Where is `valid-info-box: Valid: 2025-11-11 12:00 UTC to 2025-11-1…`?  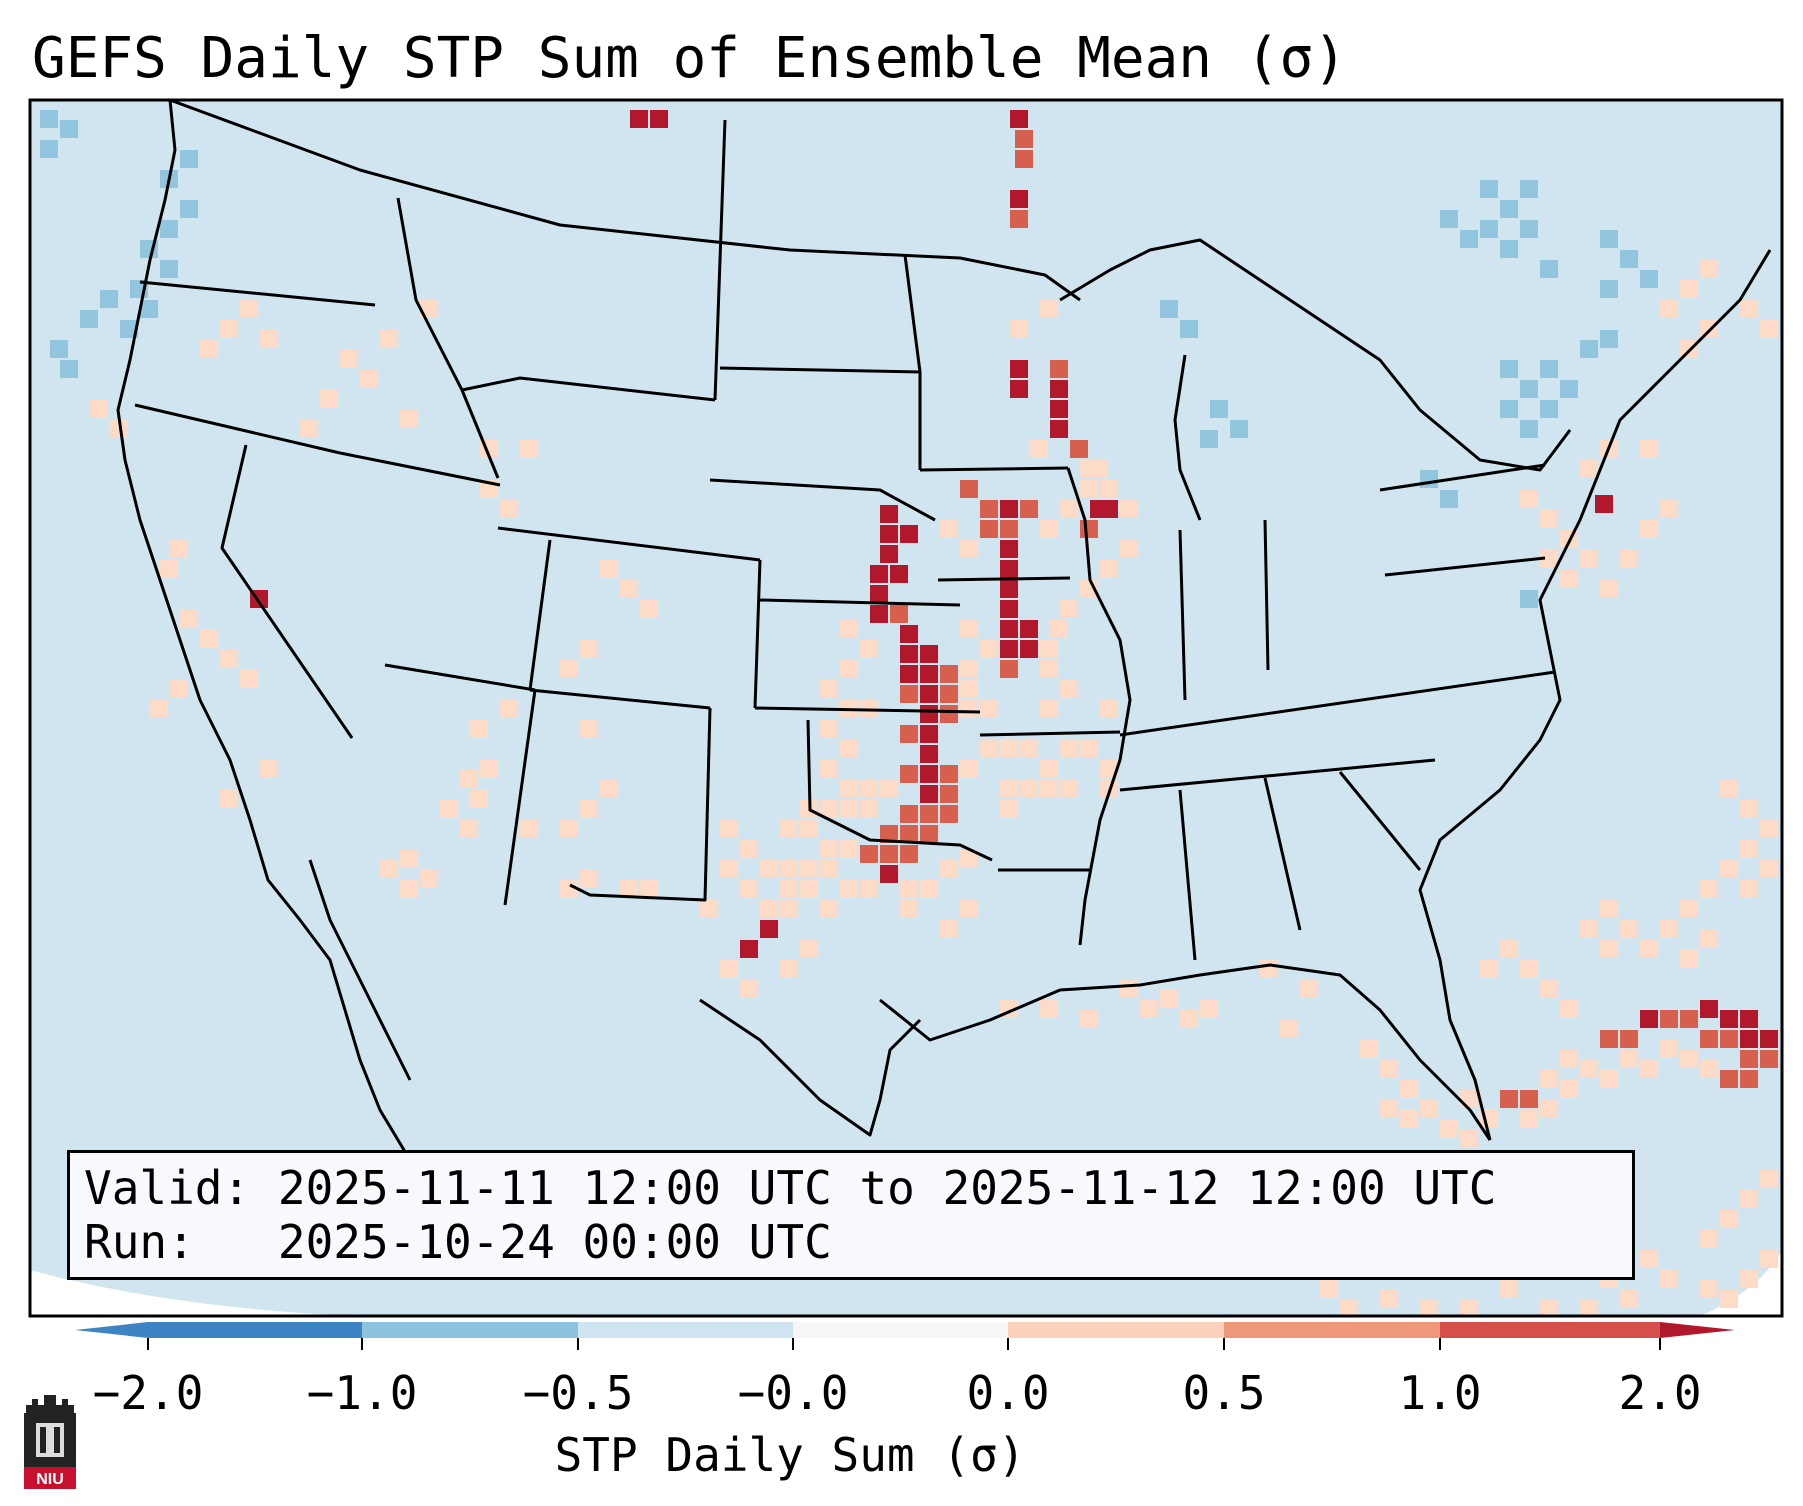
valid-info-box: Valid: 2025-11-11 12:00 UTC to 2025-11-1… is located at coordinates (851, 1215).